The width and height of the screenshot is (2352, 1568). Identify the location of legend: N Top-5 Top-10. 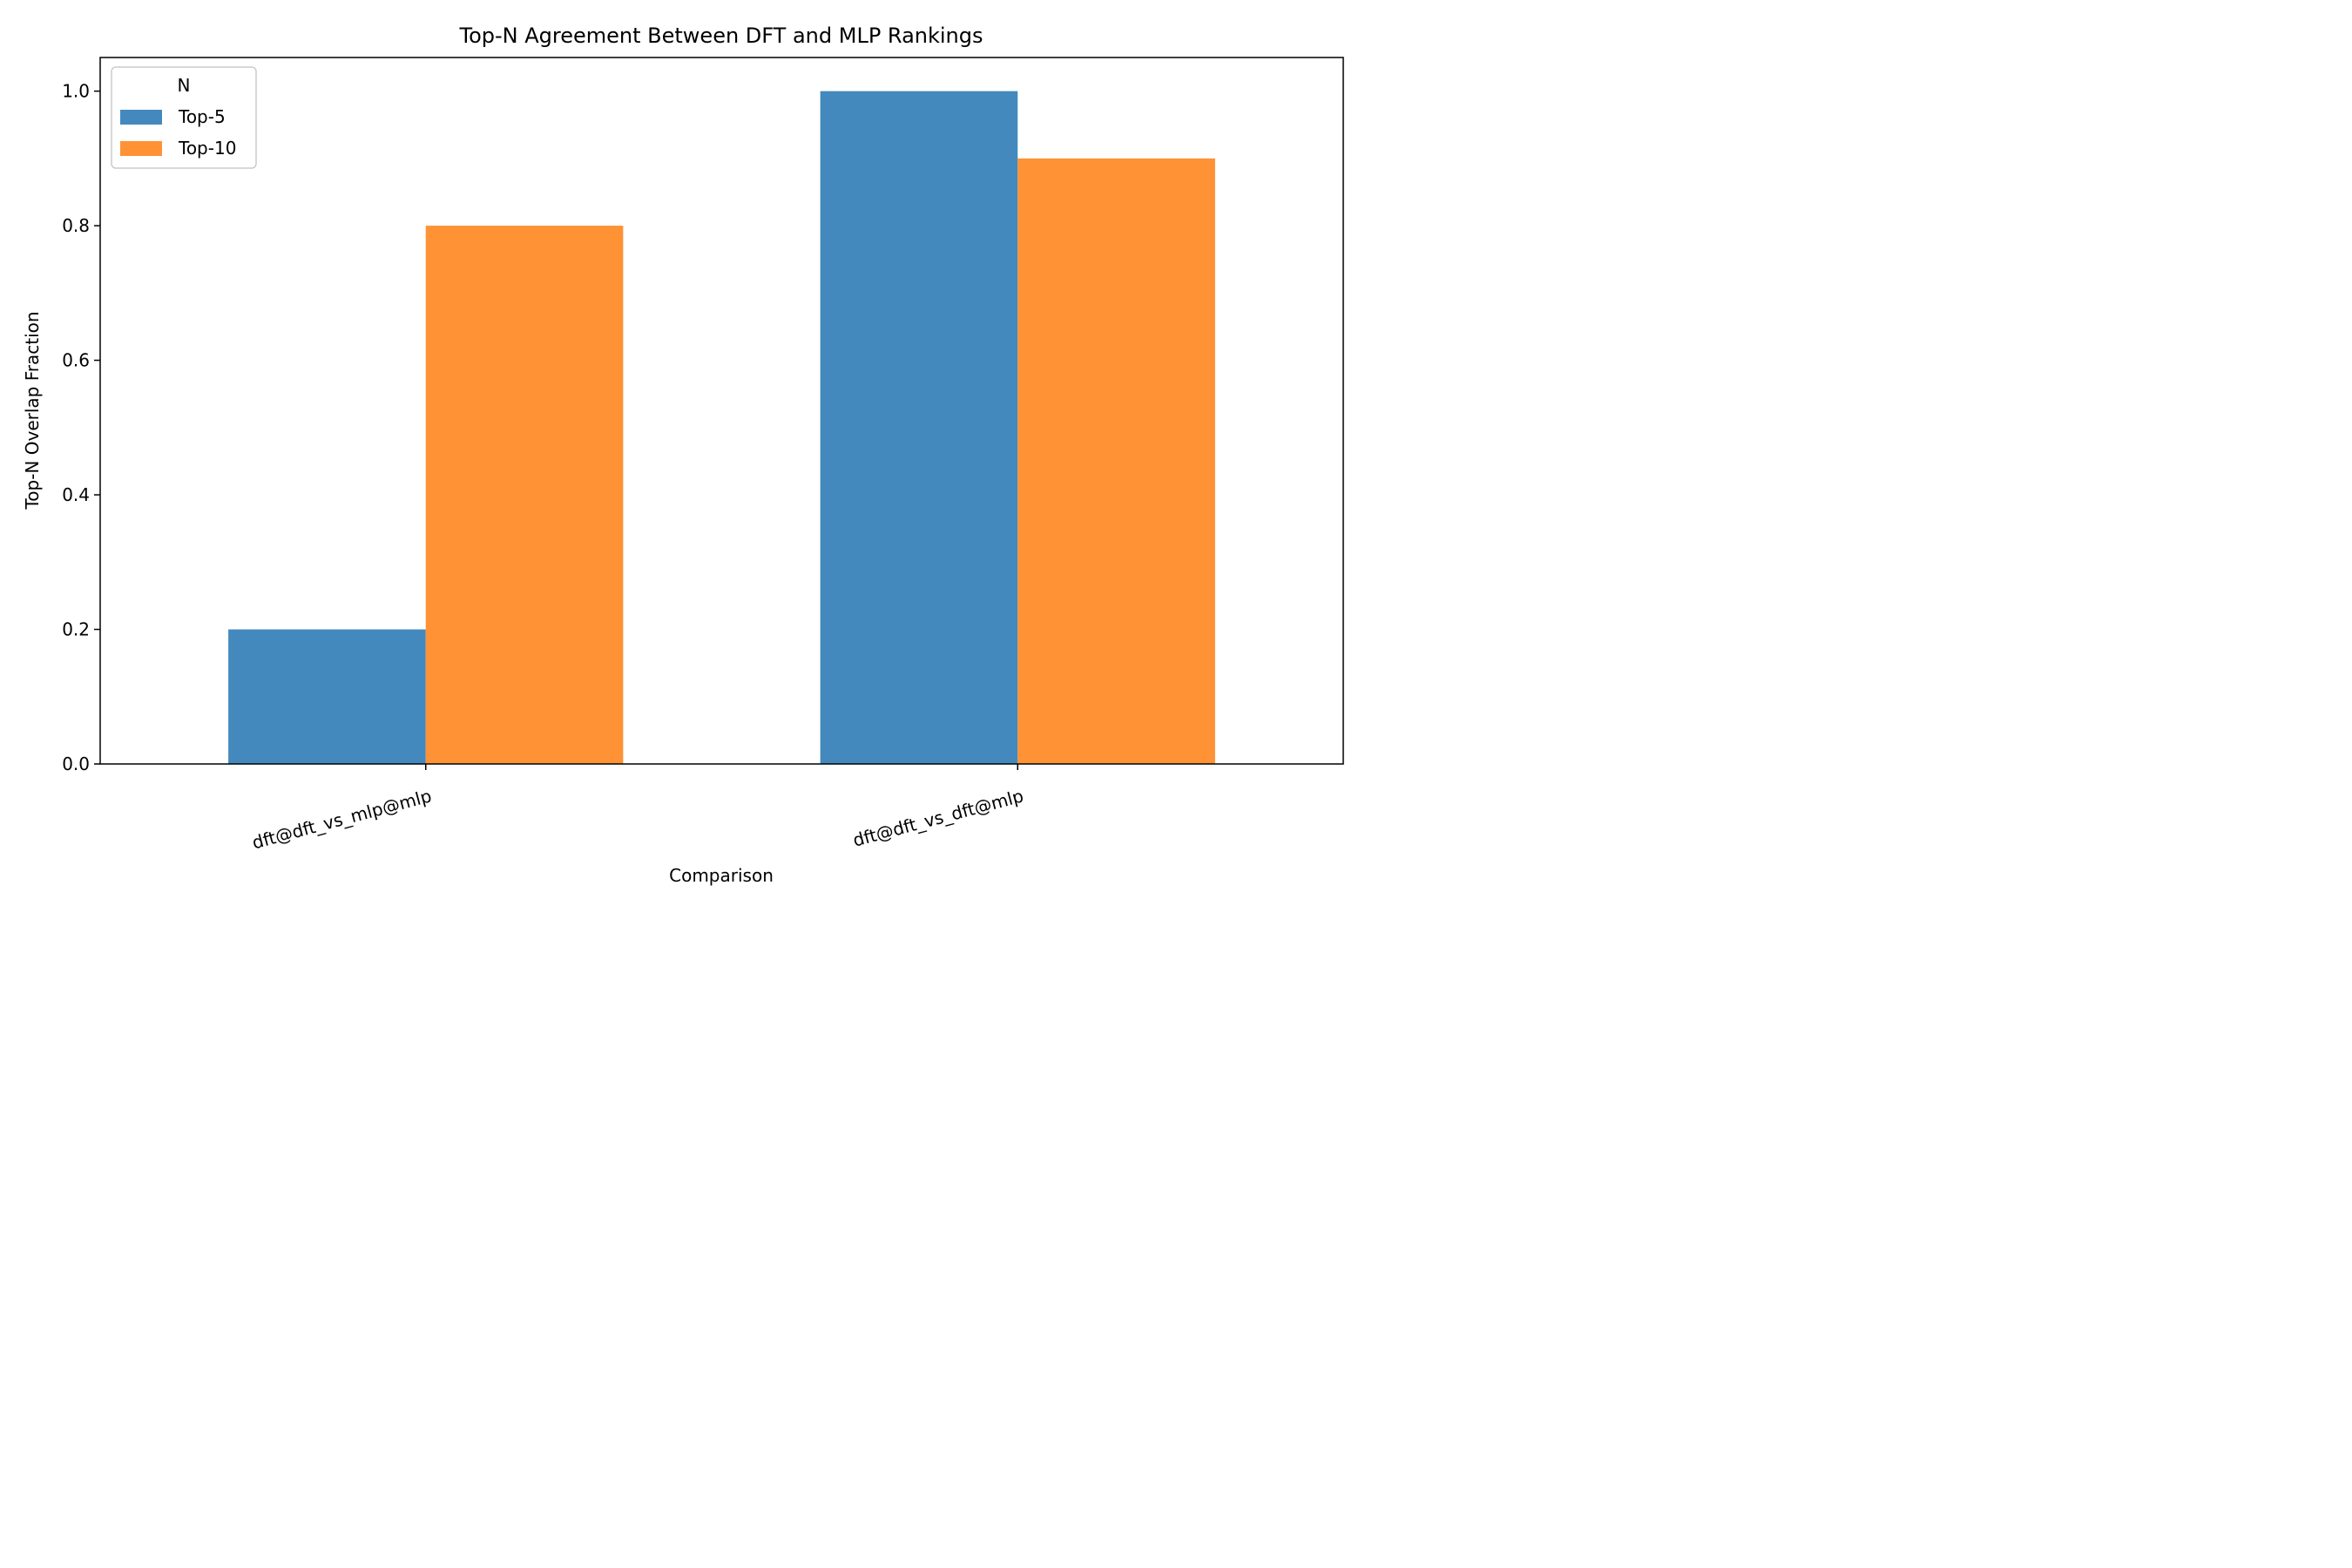
(184, 118).